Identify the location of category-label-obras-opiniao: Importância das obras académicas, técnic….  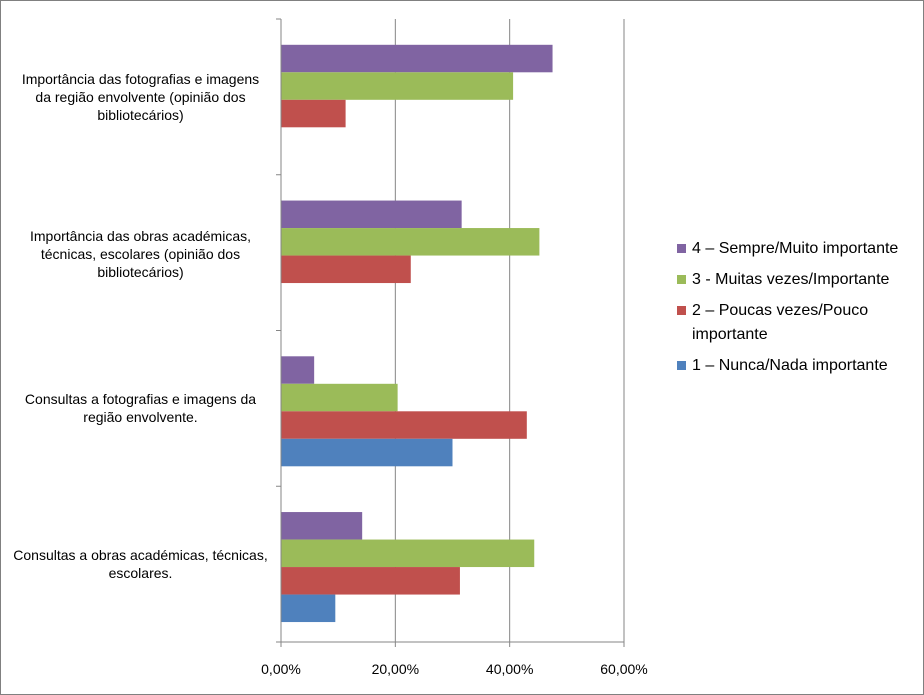
(140, 254).